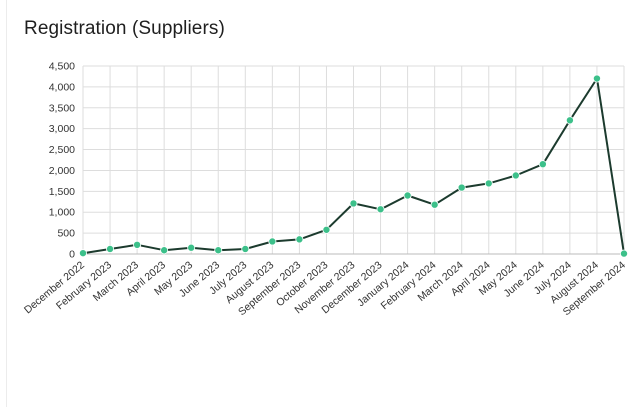 This screenshot has width=644, height=407. I want to click on y-tick-label: 4,000, so click(62, 87).